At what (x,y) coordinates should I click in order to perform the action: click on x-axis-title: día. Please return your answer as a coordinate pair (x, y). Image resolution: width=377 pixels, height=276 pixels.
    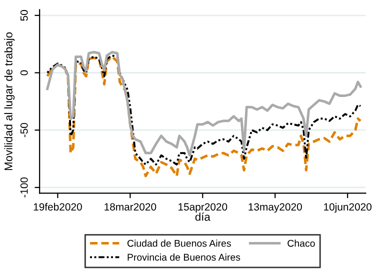
    Looking at the image, I should click on (202, 216).